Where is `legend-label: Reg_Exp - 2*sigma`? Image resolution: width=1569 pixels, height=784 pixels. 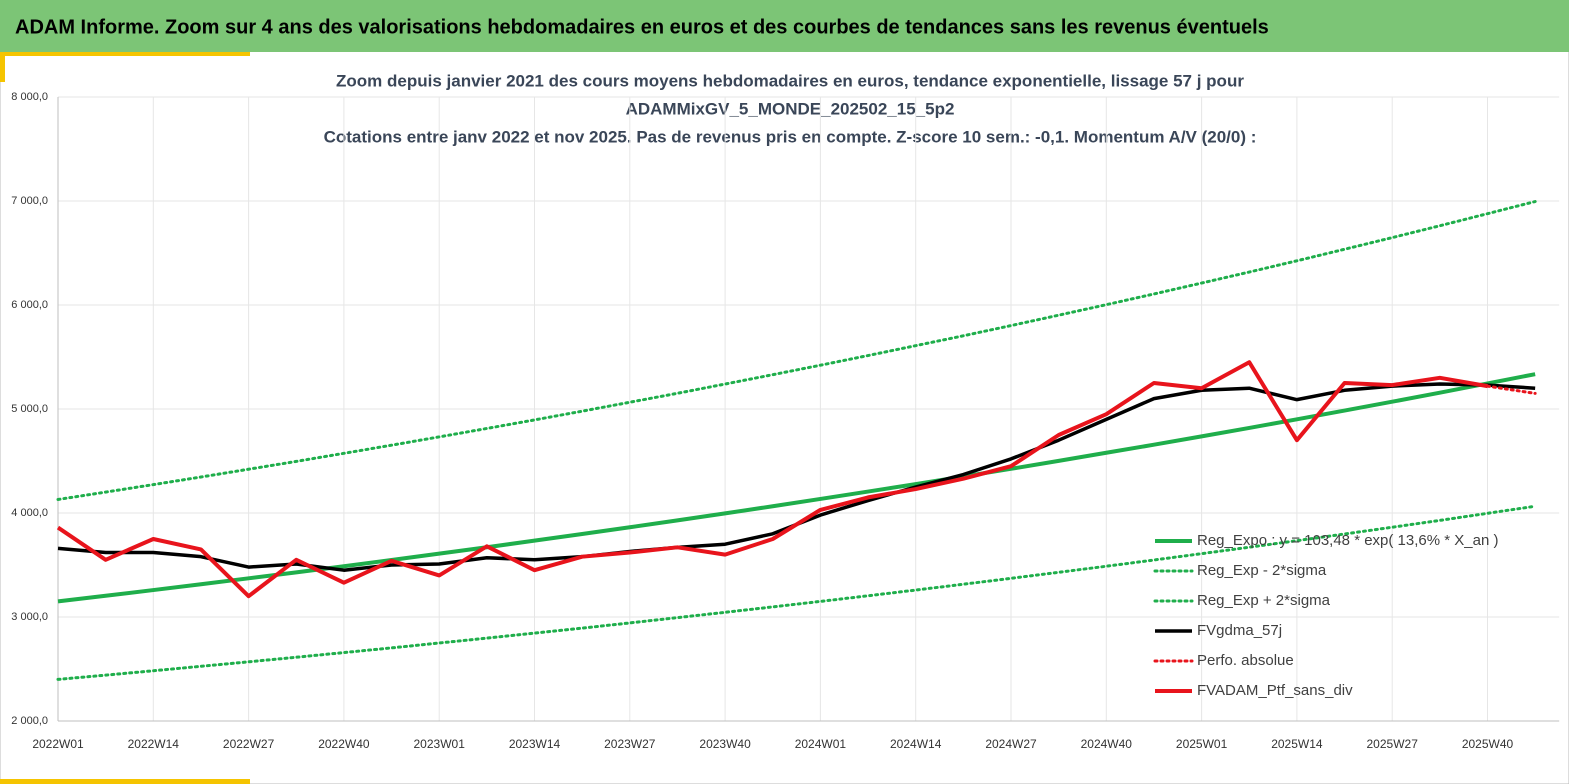
legend-label: Reg_Exp - 2*sigma is located at coordinates (1262, 570).